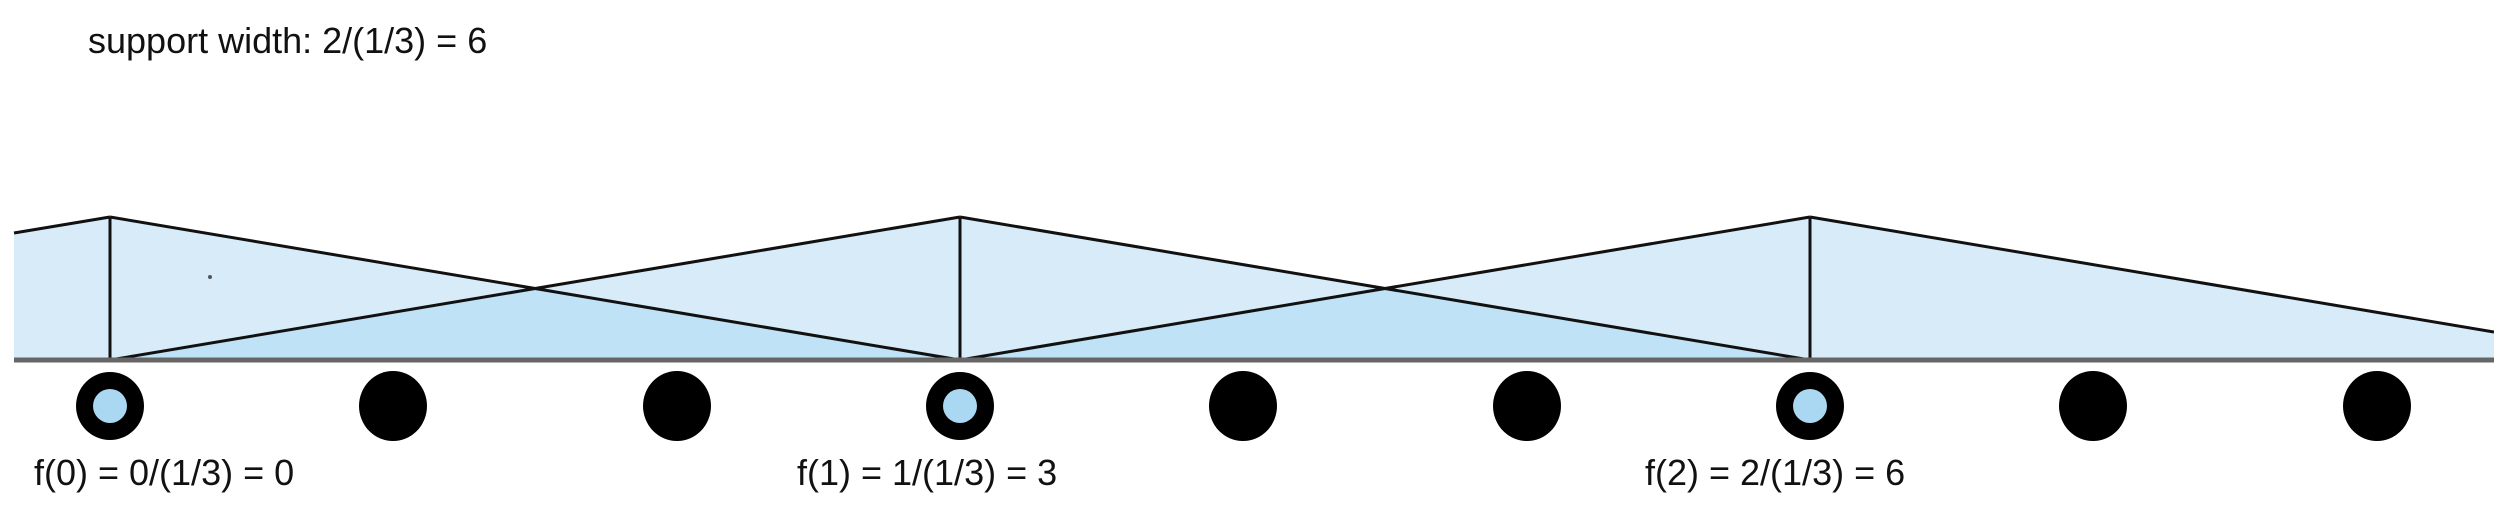  I want to click on triangle-partial-left, so click(62, 288).